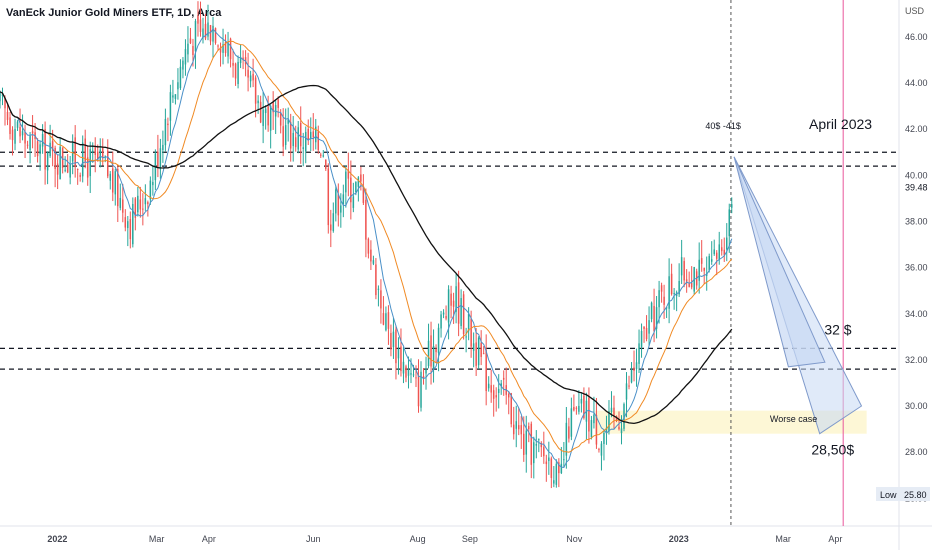 Image resolution: width=932 pixels, height=550 pixels. I want to click on annotation-april-2023: April 2023, so click(840, 124).